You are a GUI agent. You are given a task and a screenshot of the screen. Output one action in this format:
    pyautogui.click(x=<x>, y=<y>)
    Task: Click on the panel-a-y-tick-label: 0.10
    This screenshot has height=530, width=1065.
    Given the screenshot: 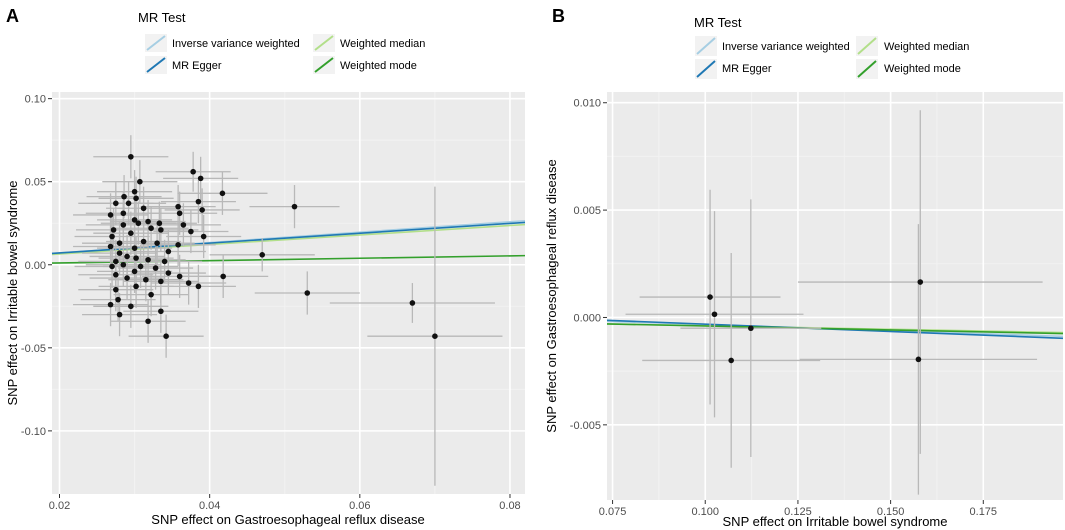 What is the action you would take?
    pyautogui.click(x=35, y=100)
    